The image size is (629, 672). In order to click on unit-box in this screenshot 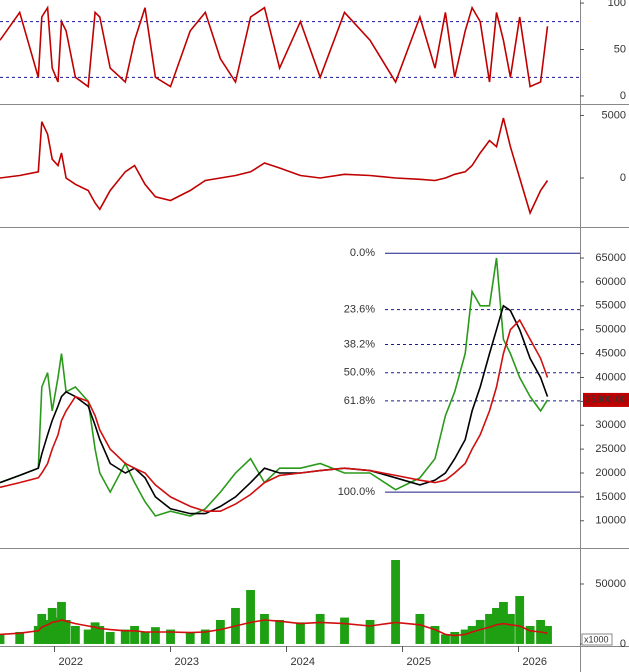, I will do `click(597, 639)`.